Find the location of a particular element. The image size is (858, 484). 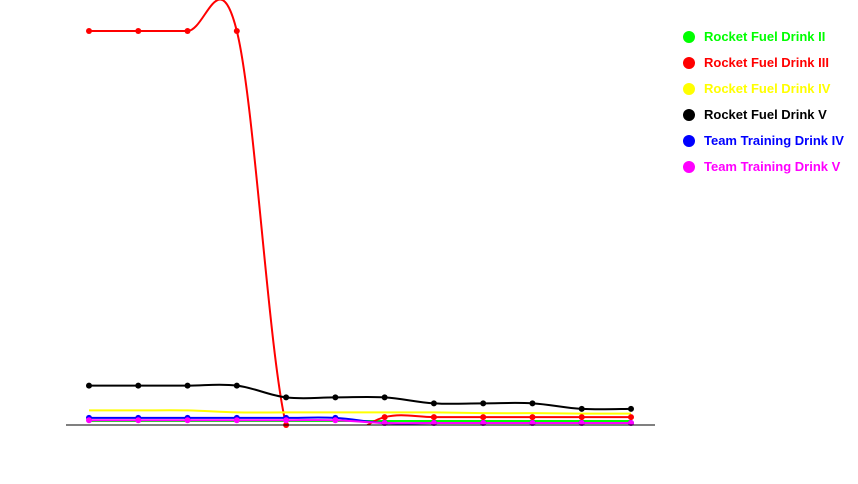

series-line-team-training-drink-v is located at coordinates (359, 422).